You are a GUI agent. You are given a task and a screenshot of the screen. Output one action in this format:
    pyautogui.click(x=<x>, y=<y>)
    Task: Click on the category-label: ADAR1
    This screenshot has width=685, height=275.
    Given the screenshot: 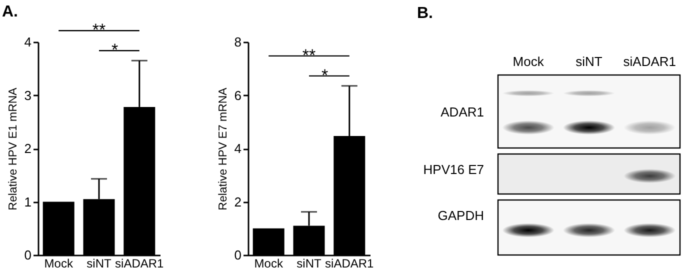 What is the action you would take?
    pyautogui.click(x=462, y=112)
    